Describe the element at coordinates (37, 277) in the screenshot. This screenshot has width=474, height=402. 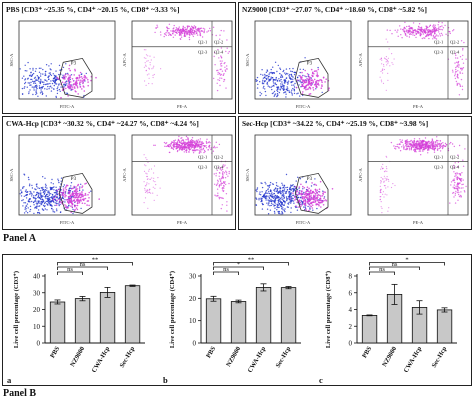
I see `y-tick-label: 40` at that location.